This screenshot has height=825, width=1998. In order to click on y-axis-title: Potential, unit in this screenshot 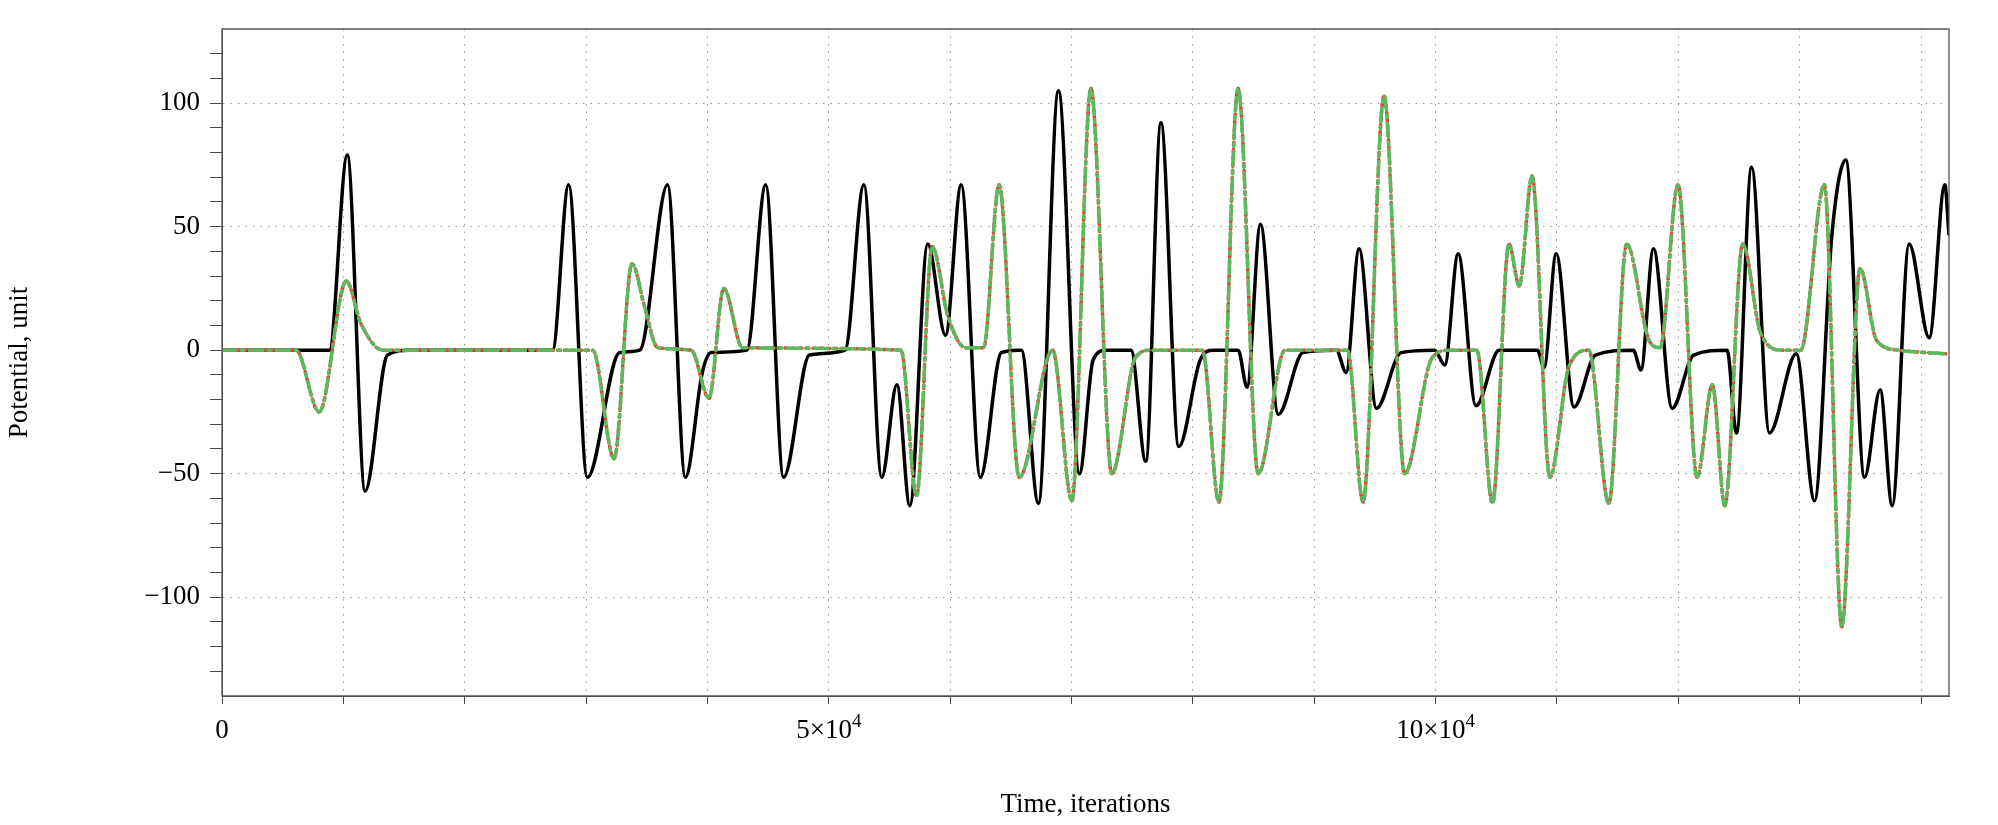, I will do `click(18, 362)`.